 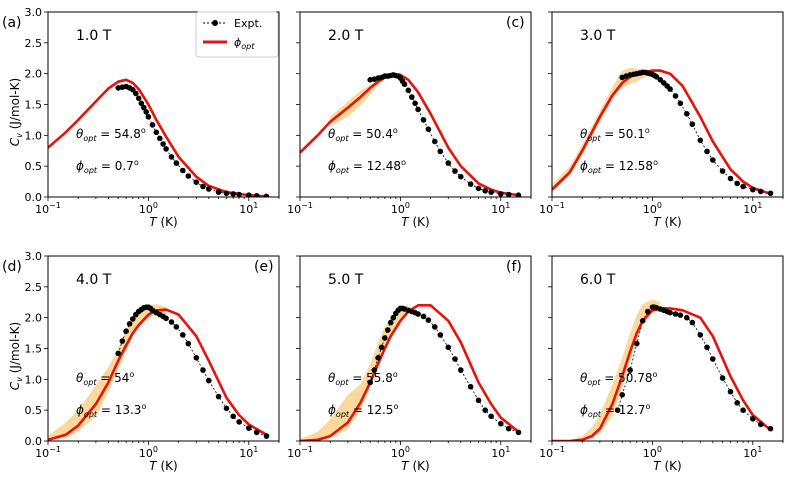 What do you see at coordinates (34, 74) in the screenshot?
I see `y-tick-label: 2.0` at bounding box center [34, 74].